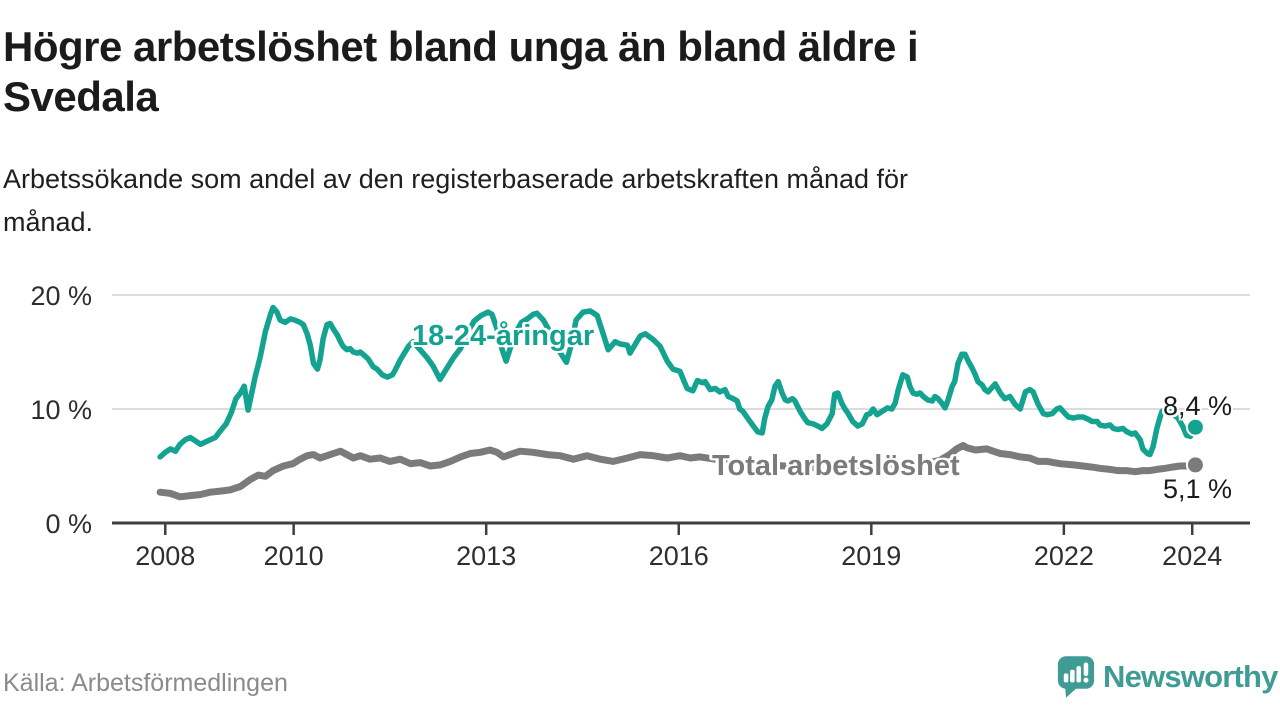  What do you see at coordinates (293, 556) in the screenshot?
I see `x-axis-label: 2010` at bounding box center [293, 556].